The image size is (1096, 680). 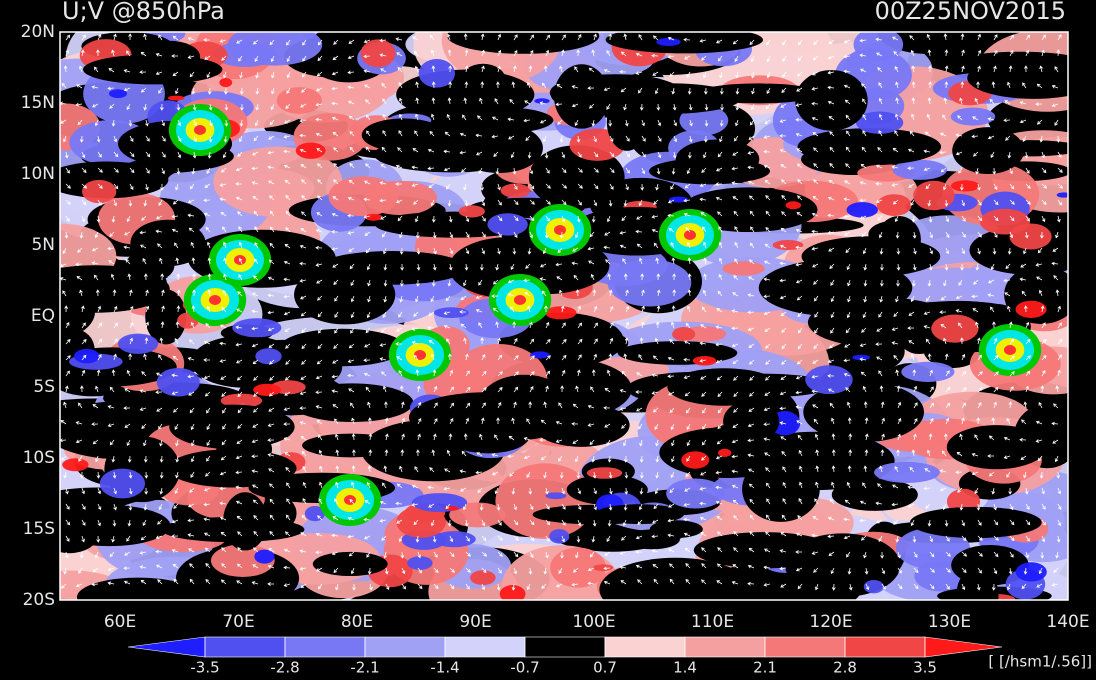 I want to click on calm-patch, so click(x=591, y=343).